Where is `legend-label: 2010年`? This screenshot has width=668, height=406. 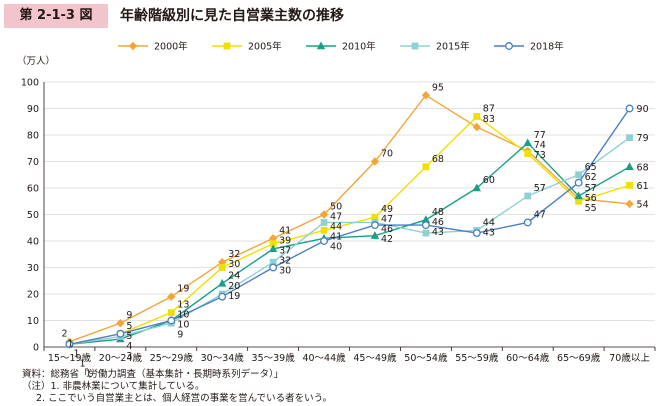 legend-label: 2010年 is located at coordinates (359, 47).